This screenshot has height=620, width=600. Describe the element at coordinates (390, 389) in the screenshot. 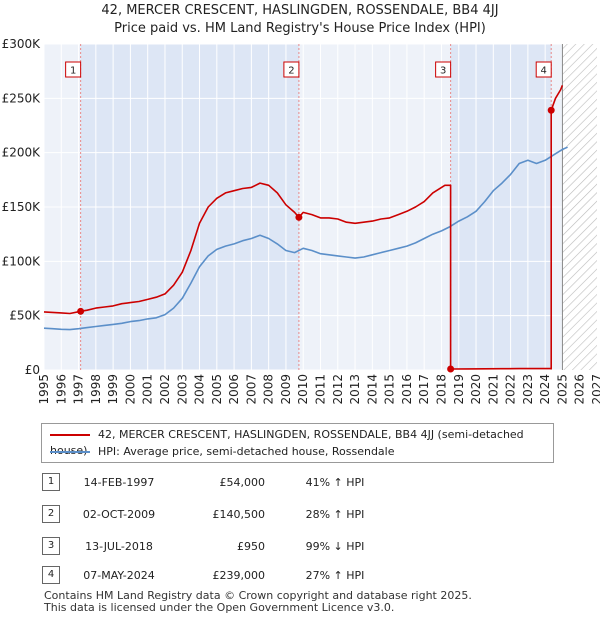

I see `x-tick-label: 2015` at that location.